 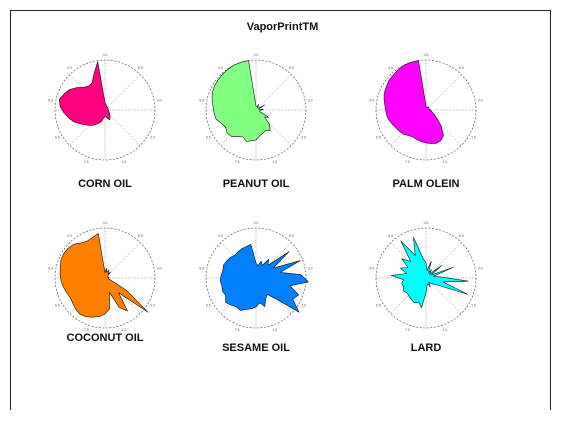 I want to click on radar-chart: 0.0 5.0 3.0 2.0 1.0 7.5 6.5 8.0 0.0 LARD, so click(x=425, y=287).